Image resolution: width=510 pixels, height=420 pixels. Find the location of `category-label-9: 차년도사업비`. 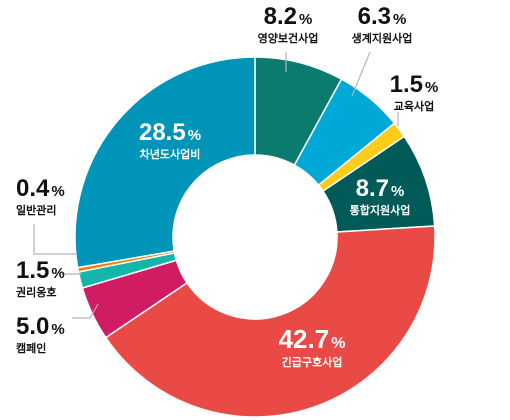

category-label-9: 차년도사업비 is located at coordinates (170, 154).